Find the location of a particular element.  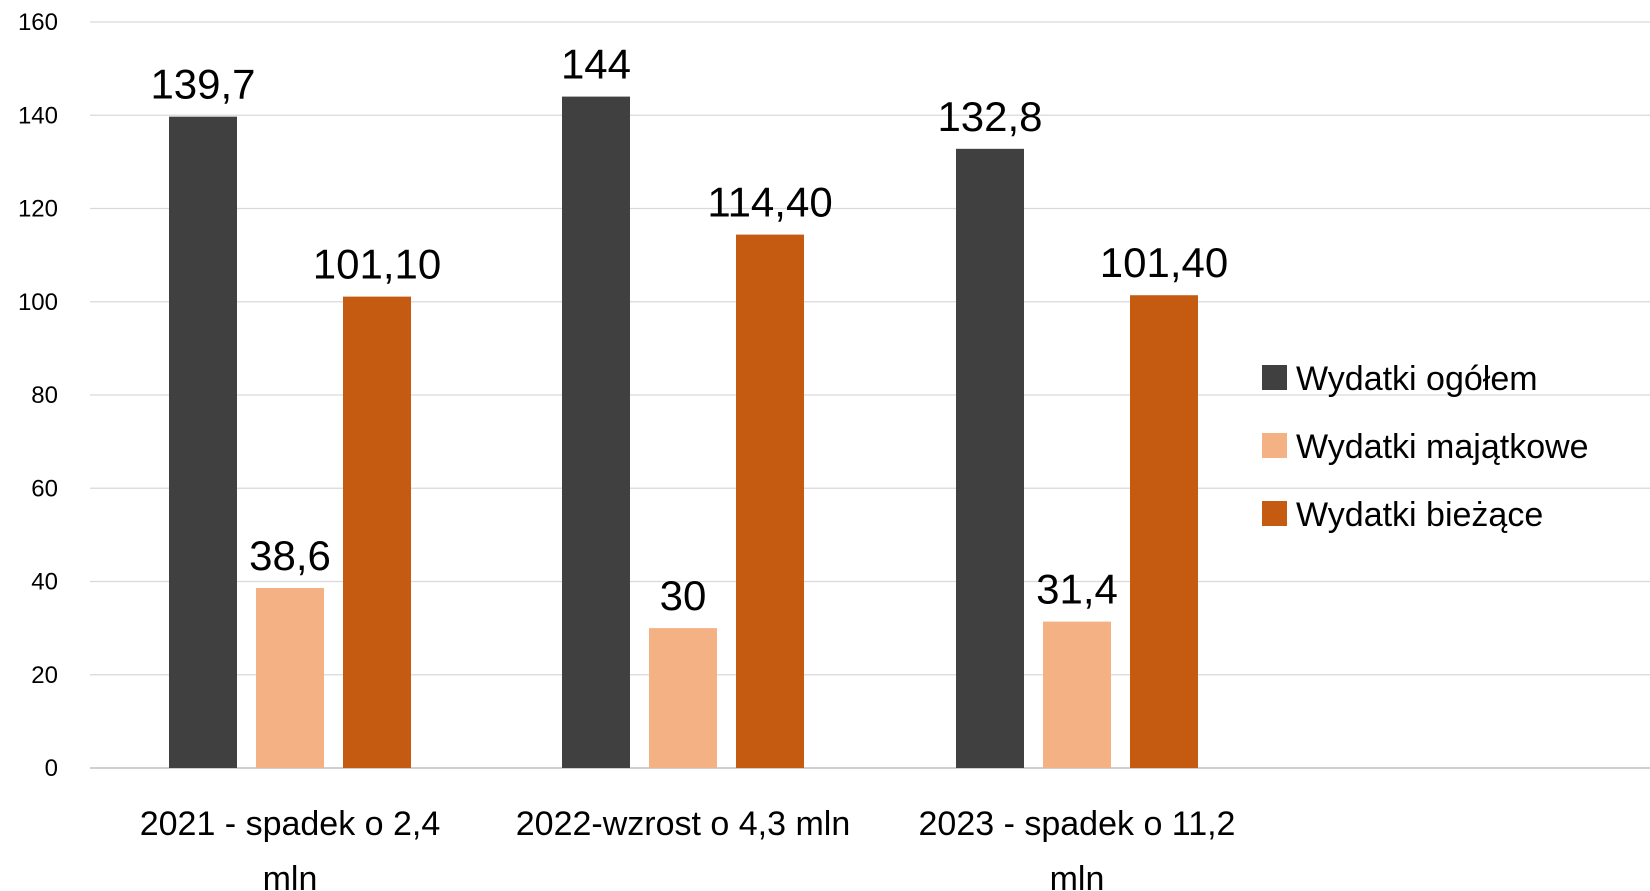

y-axis: 0 20 40 60 80 100 120 140 160 is located at coordinates (38, 395).